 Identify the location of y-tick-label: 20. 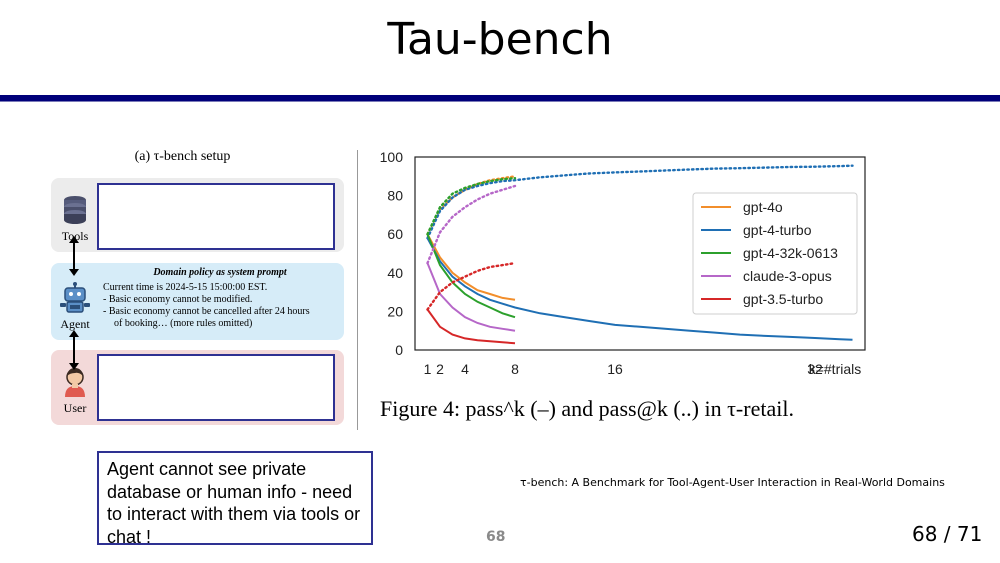
(395, 311).